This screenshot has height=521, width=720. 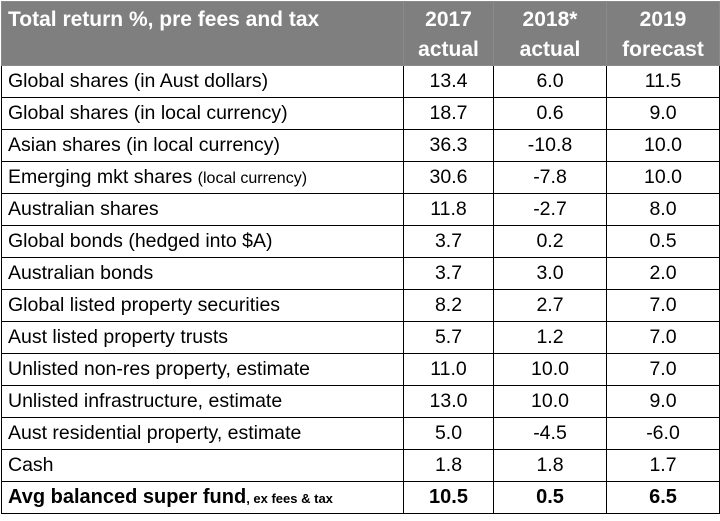 I want to click on total-2019: 6.5, so click(x=663, y=497).